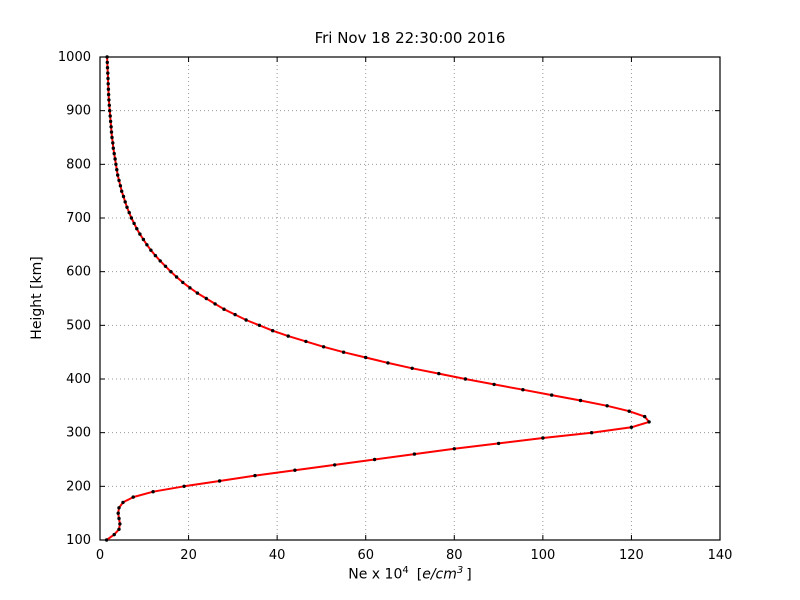 The width and height of the screenshot is (800, 600). Describe the element at coordinates (37, 298) in the screenshot. I see `y-axis-label: Height [km]` at that location.